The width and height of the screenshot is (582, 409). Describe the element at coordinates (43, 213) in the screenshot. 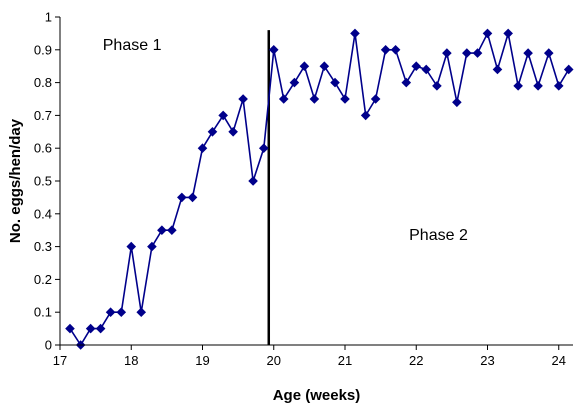

I see `y-tick-label: 0.4` at that location.